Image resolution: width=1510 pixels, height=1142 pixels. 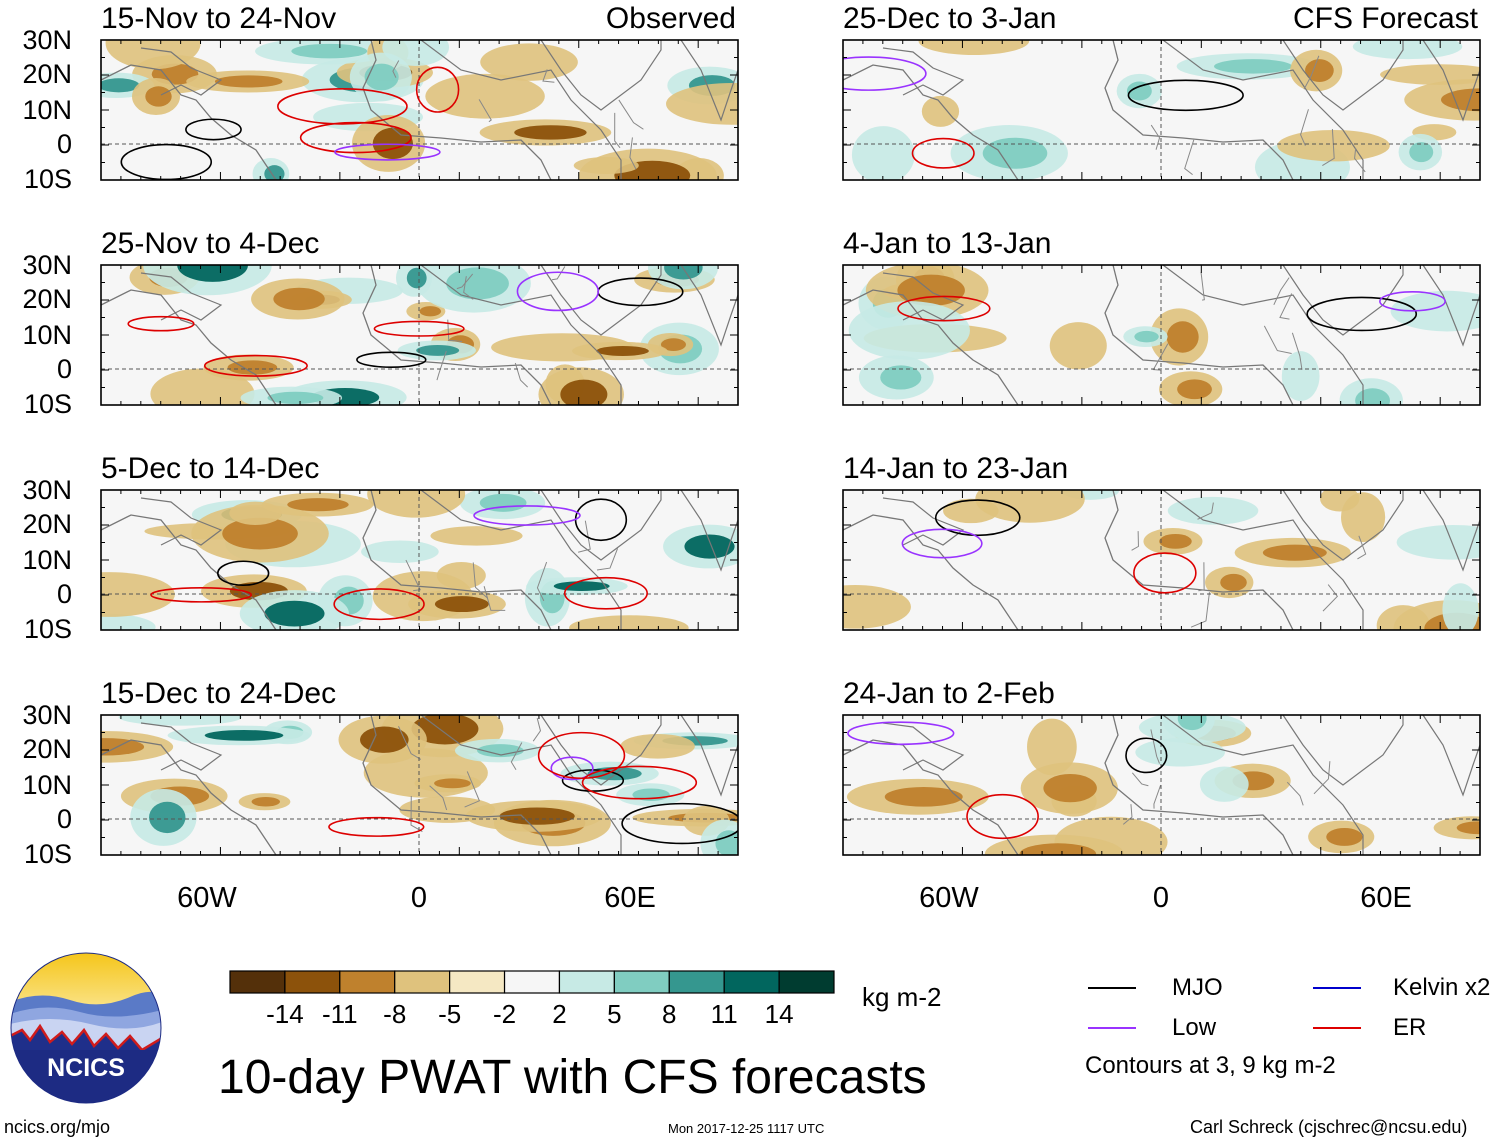 I want to click on footer-author: Carl Schreck (cjschrec@ncsu.edu), so click(x=1329, y=1127).